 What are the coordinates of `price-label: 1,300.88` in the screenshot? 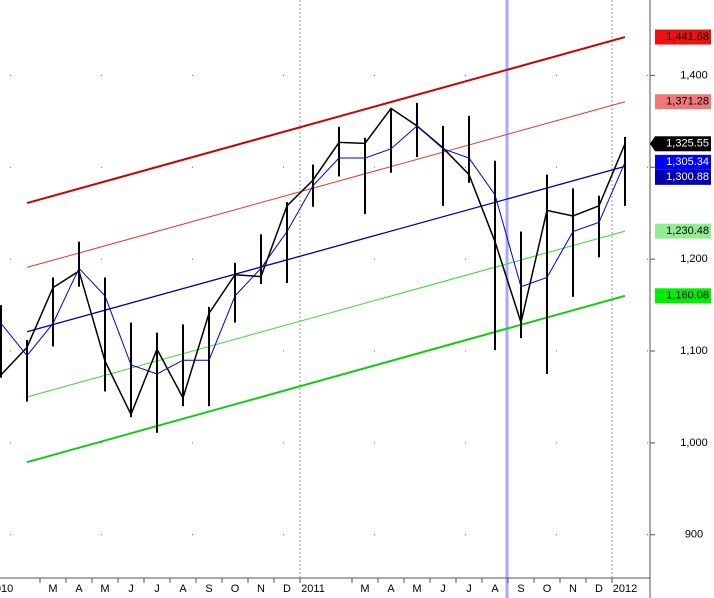 It's located at (687, 177).